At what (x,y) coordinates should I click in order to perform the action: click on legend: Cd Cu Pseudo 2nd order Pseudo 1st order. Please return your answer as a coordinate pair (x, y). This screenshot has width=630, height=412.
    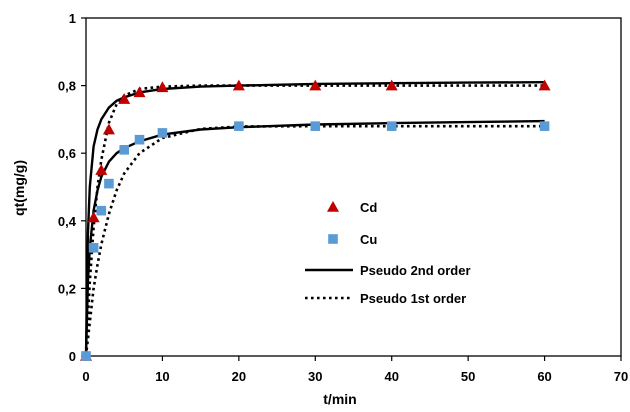
    Looking at the image, I should click on (388, 253).